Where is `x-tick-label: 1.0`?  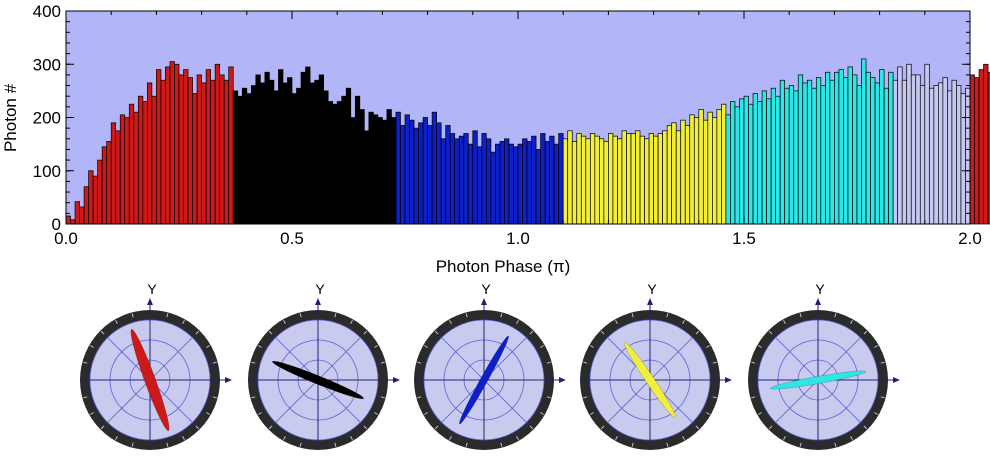 x-tick-label: 1.0 is located at coordinates (518, 238).